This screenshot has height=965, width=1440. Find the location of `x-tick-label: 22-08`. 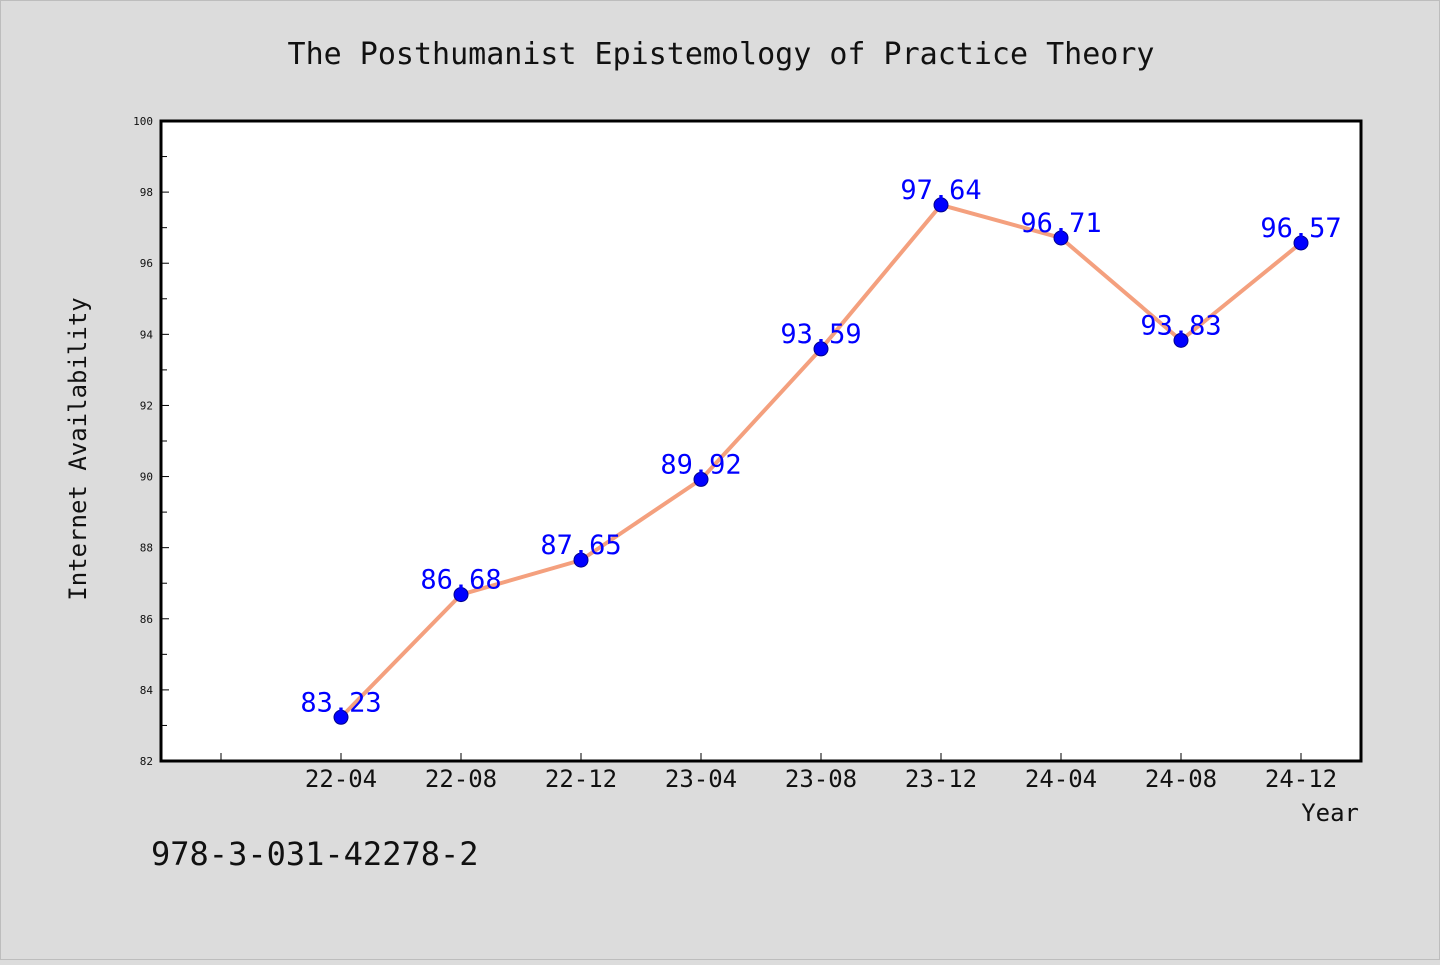

x-tick-label: 22-08 is located at coordinates (461, 779).